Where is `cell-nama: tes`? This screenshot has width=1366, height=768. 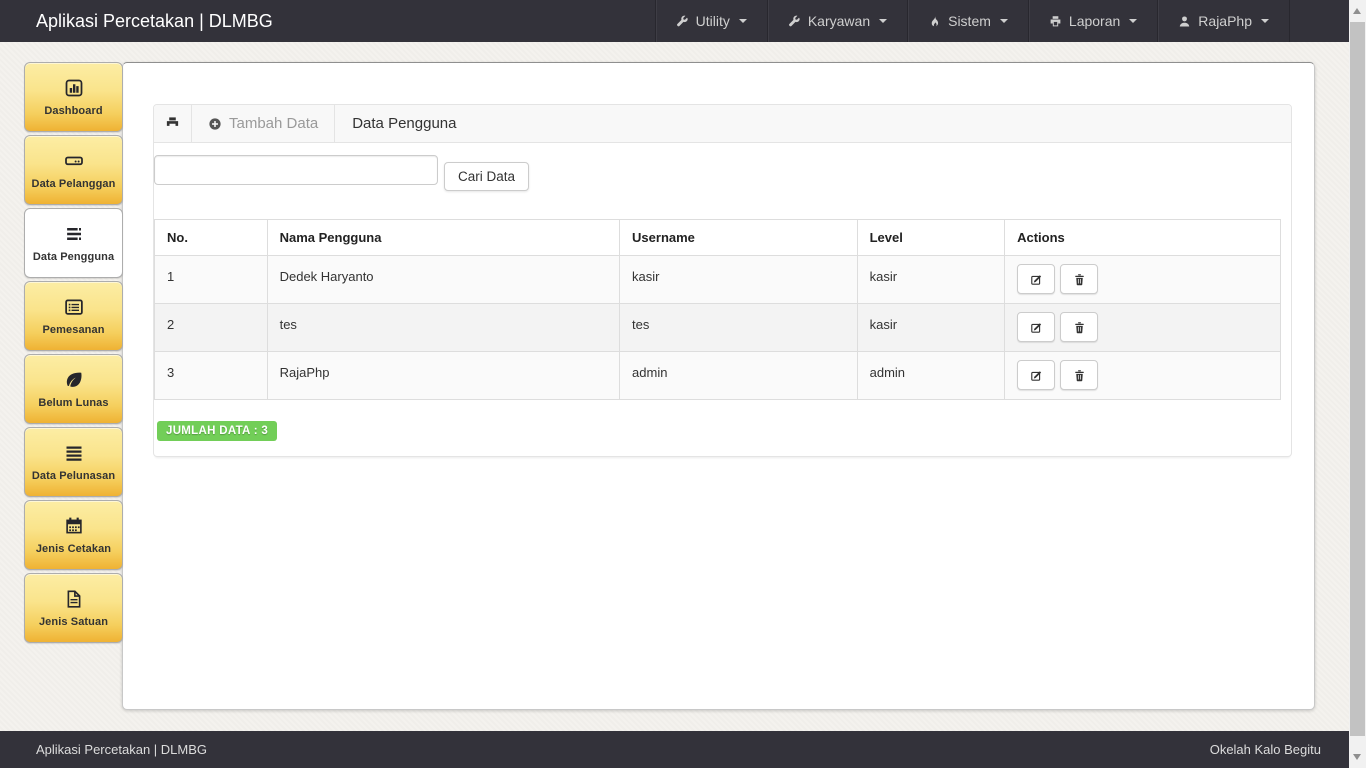
cell-nama: tes is located at coordinates (443, 327).